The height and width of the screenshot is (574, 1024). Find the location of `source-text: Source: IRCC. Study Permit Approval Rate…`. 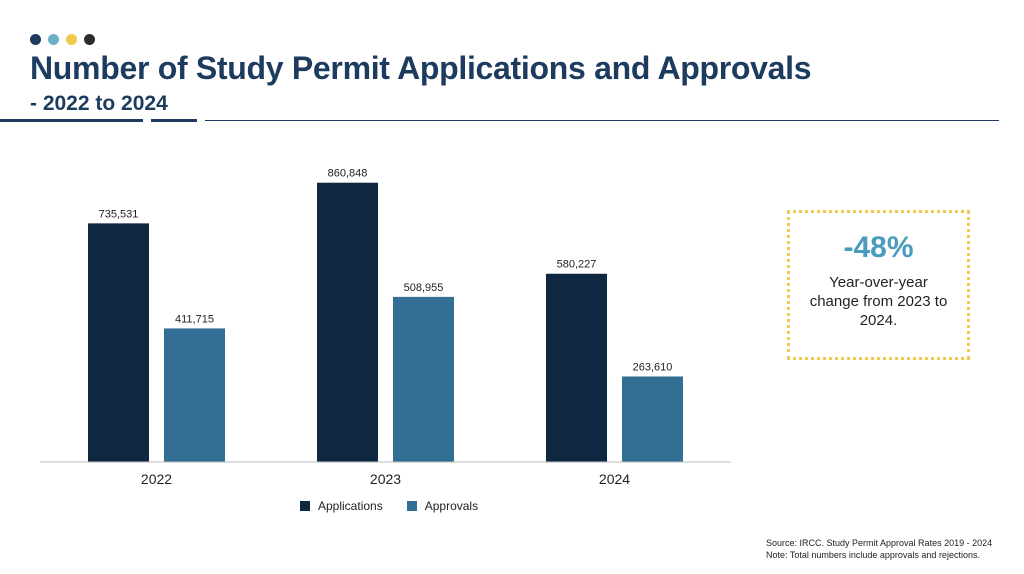

source-text: Source: IRCC. Study Permit Approval Rate… is located at coordinates (879, 543).